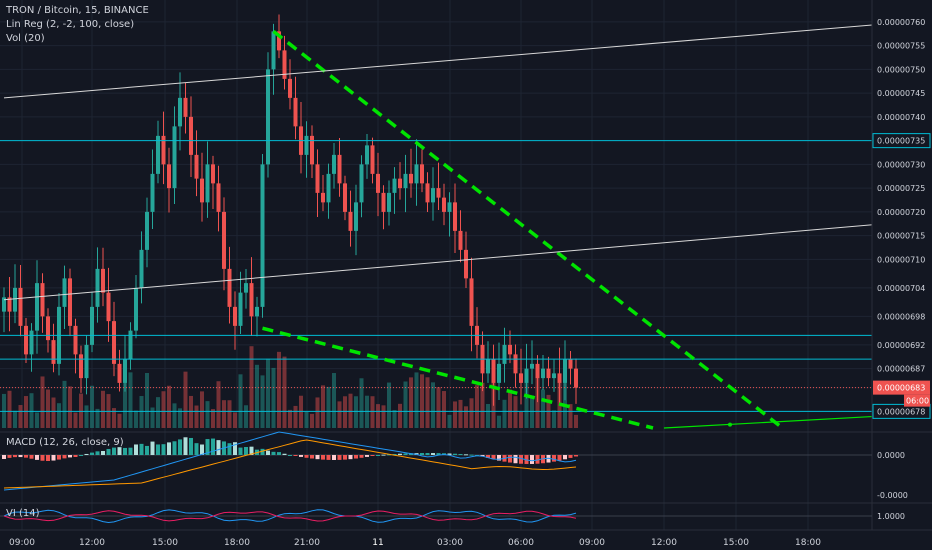 This screenshot has width=932, height=550. I want to click on price-tick-label: 0.00000715, so click(901, 236).